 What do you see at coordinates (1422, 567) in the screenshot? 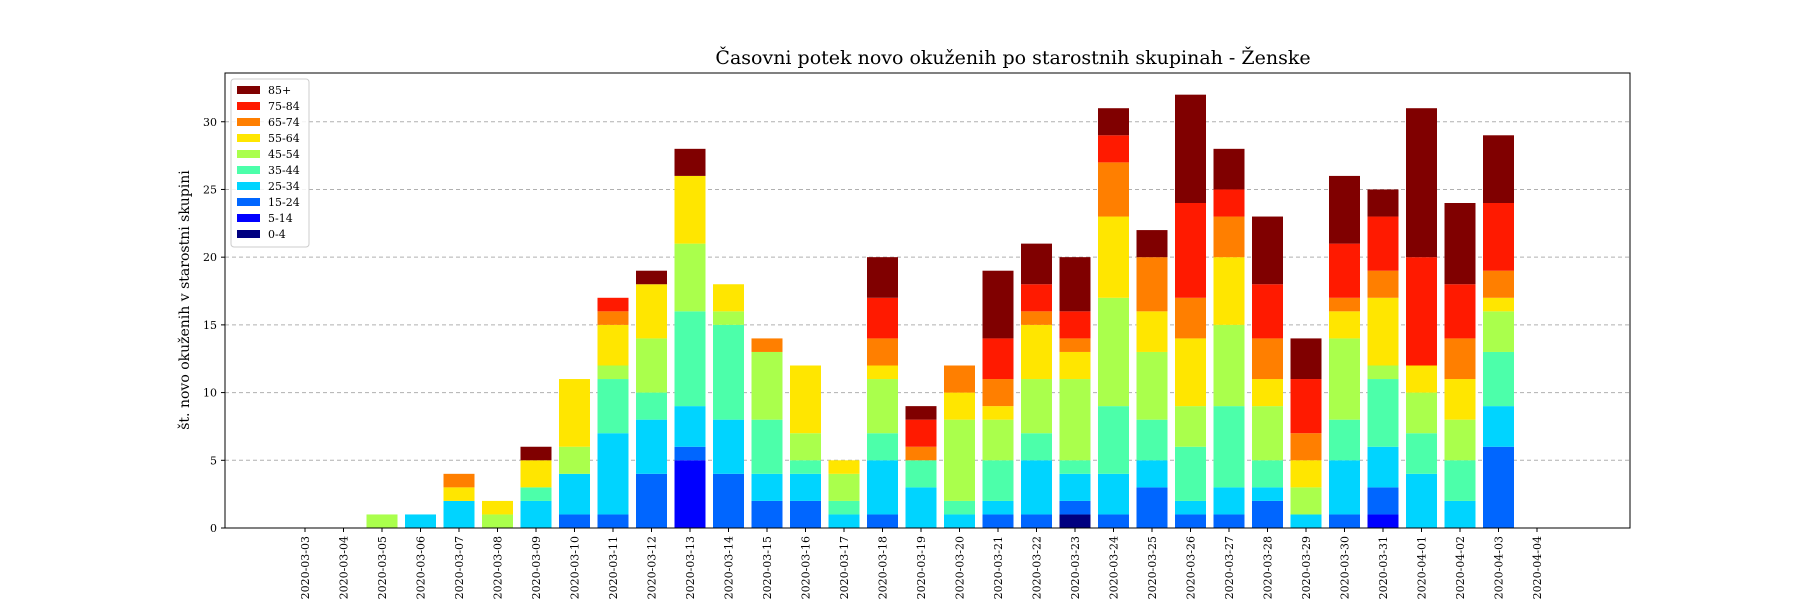
I see `x-tick-label: 2020-04-01` at bounding box center [1422, 567].